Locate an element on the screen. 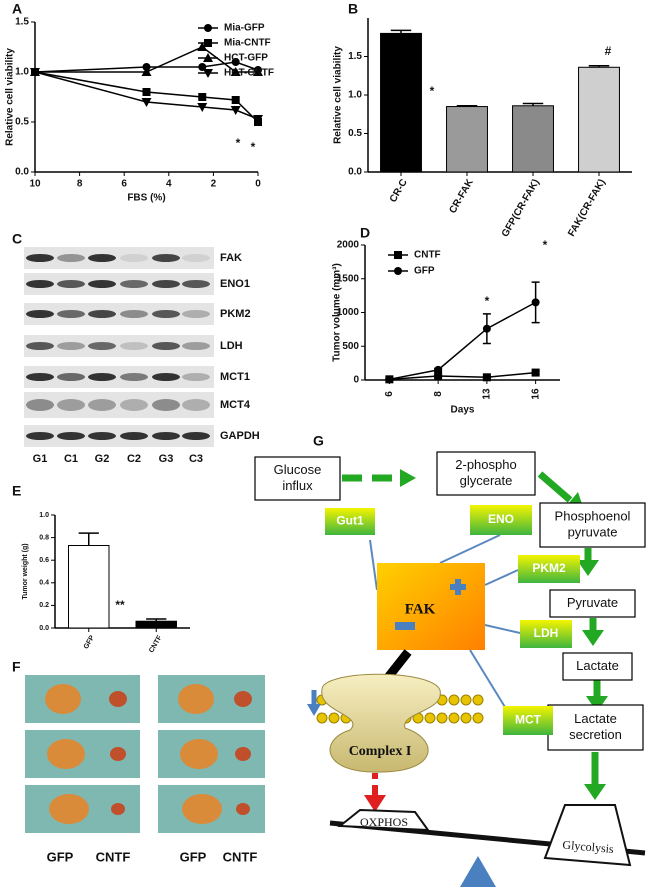  legend-label: HCT-CNTF is located at coordinates (249, 73).